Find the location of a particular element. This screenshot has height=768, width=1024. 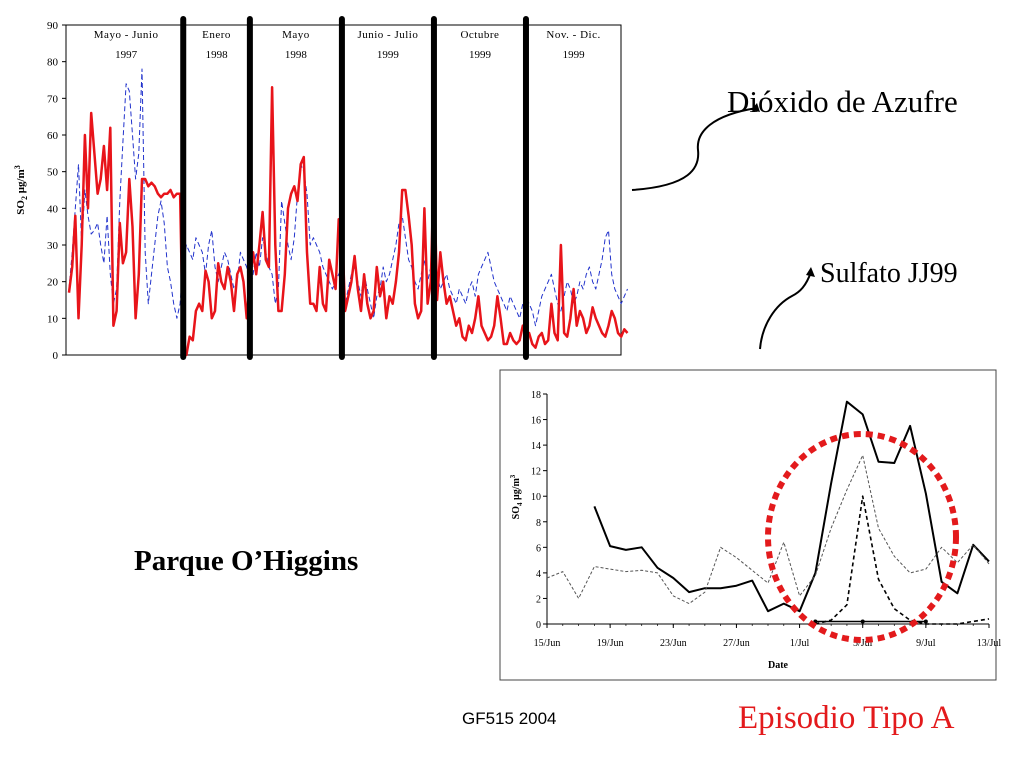

station-name: Parque O’Higgins is located at coordinates (246, 561).